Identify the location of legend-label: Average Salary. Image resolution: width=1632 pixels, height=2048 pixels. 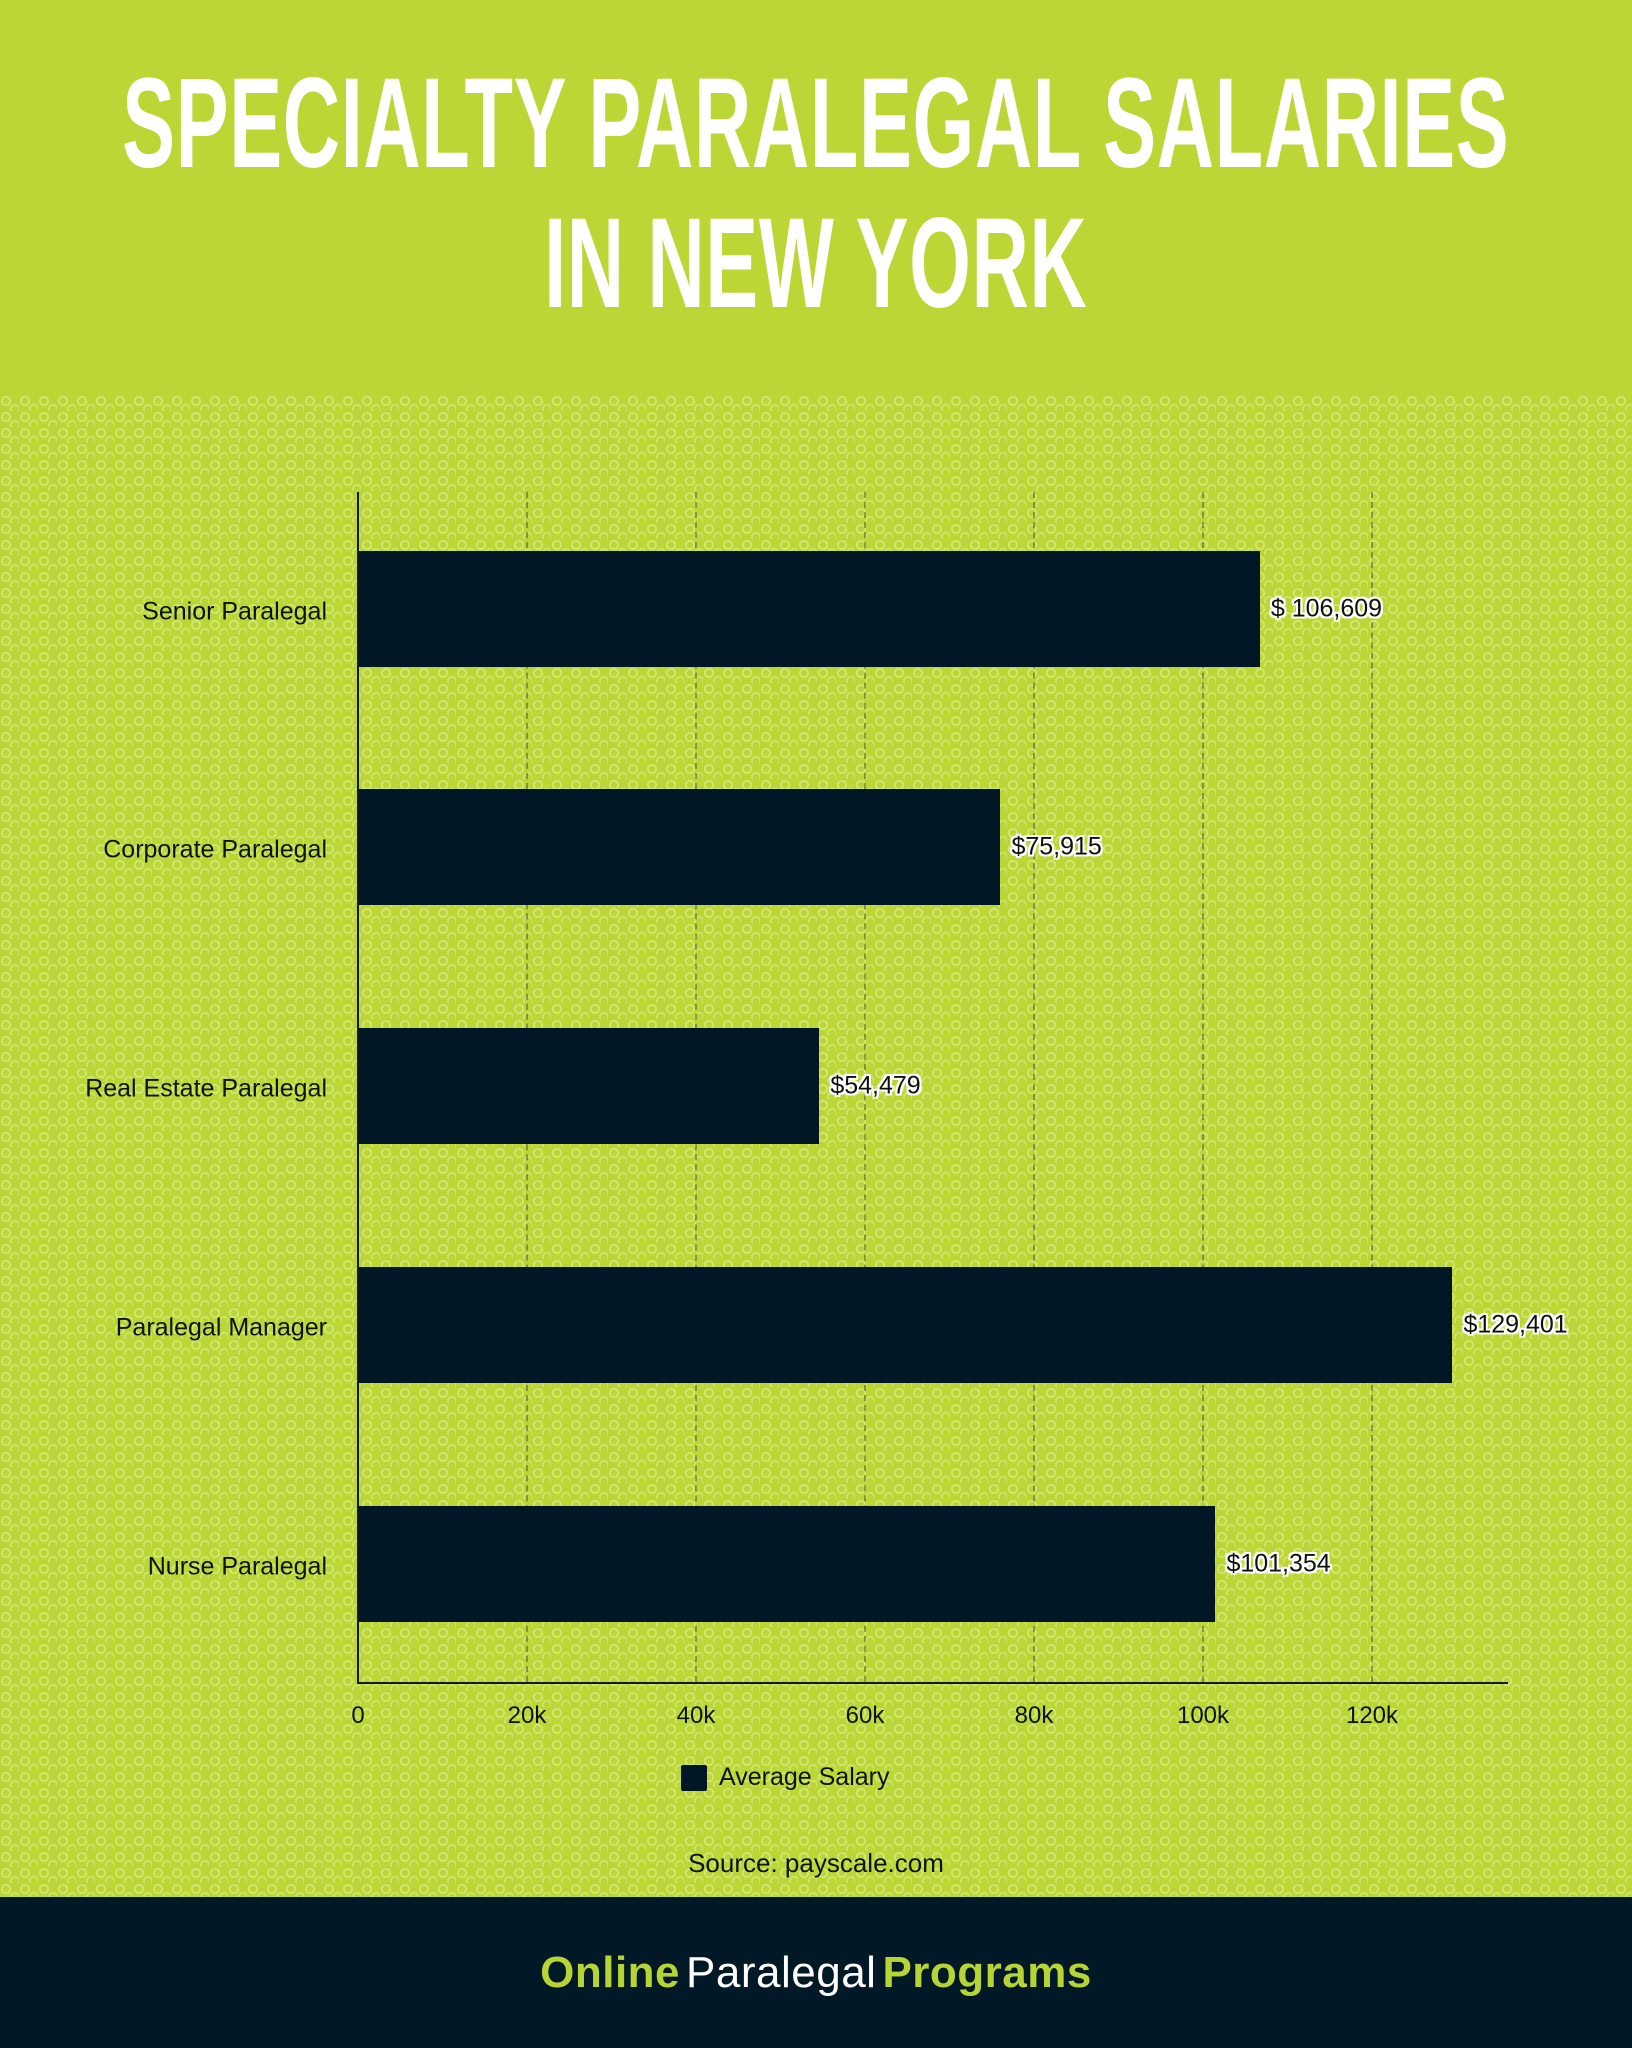
(804, 1777).